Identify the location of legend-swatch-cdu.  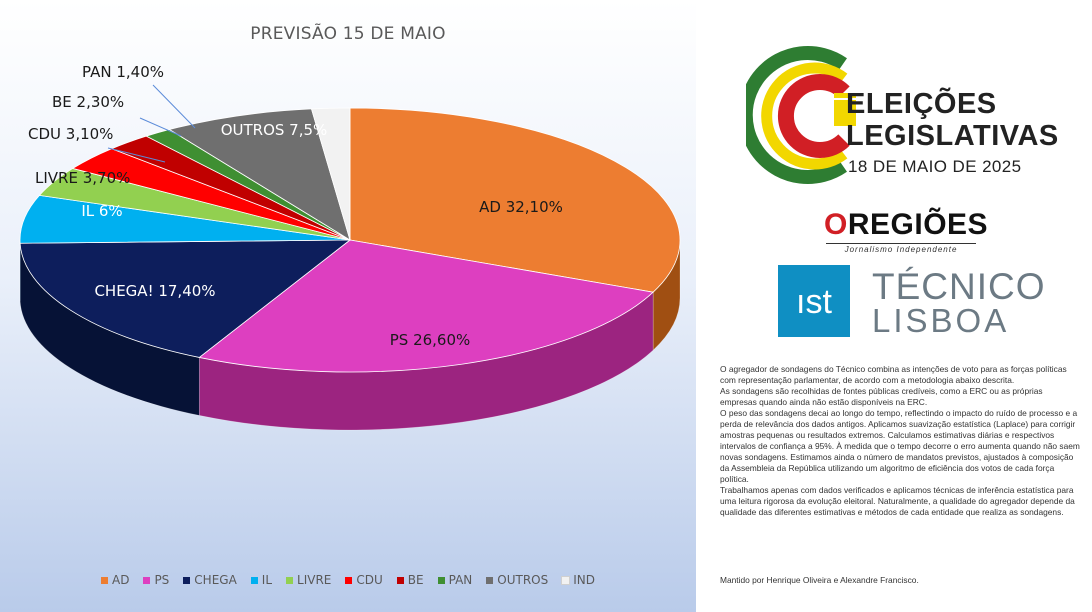
(349, 580).